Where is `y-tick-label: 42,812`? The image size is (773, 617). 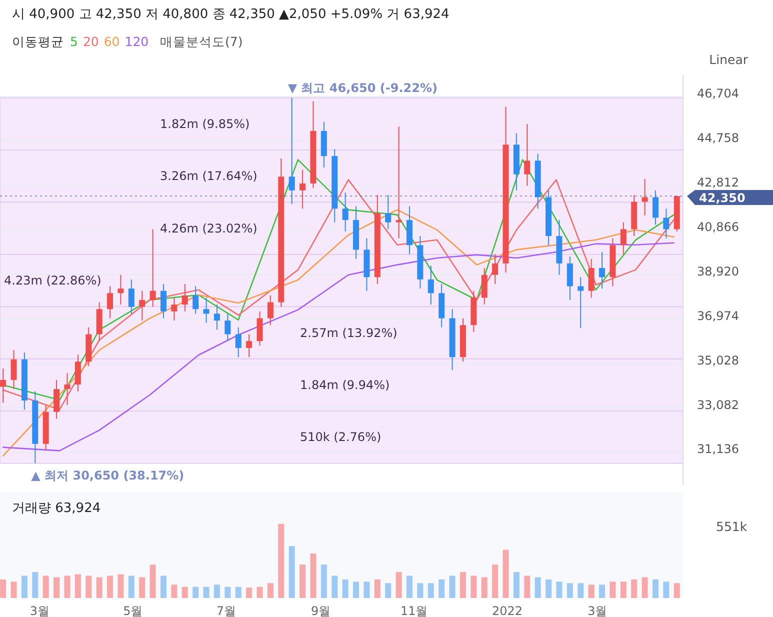
y-tick-label: 42,812 is located at coordinates (718, 183).